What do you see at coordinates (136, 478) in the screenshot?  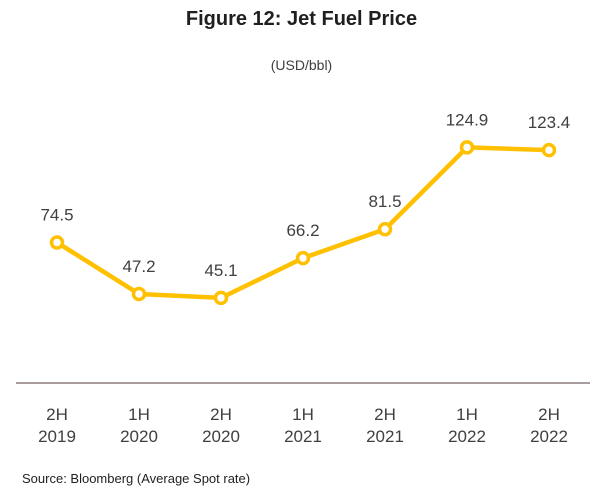 I see `source-note: Source: Bloomberg (Average Spot rate)` at bounding box center [136, 478].